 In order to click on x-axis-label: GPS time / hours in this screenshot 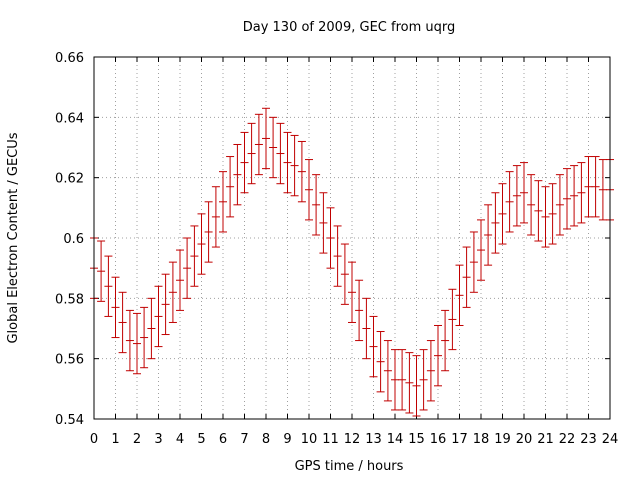, I will do `click(349, 466)`.